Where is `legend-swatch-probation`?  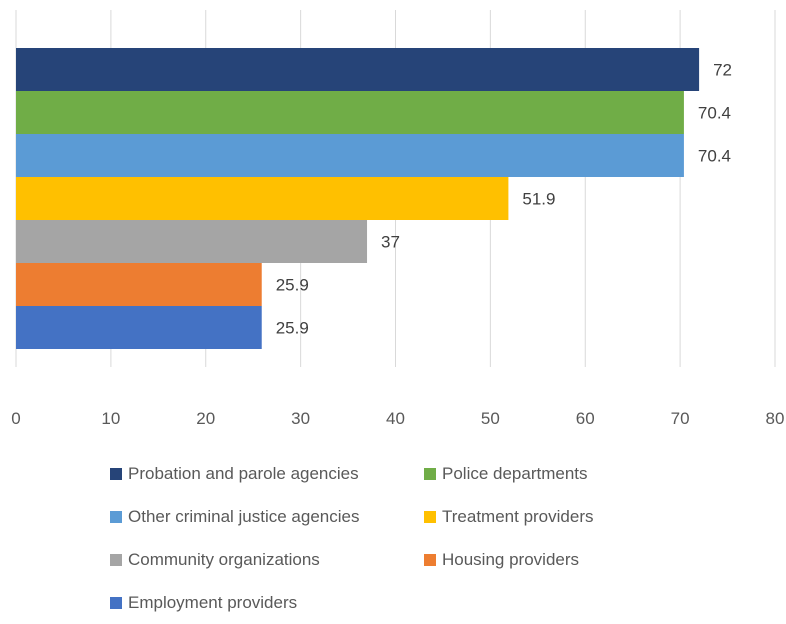
legend-swatch-probation is located at coordinates (116, 473).